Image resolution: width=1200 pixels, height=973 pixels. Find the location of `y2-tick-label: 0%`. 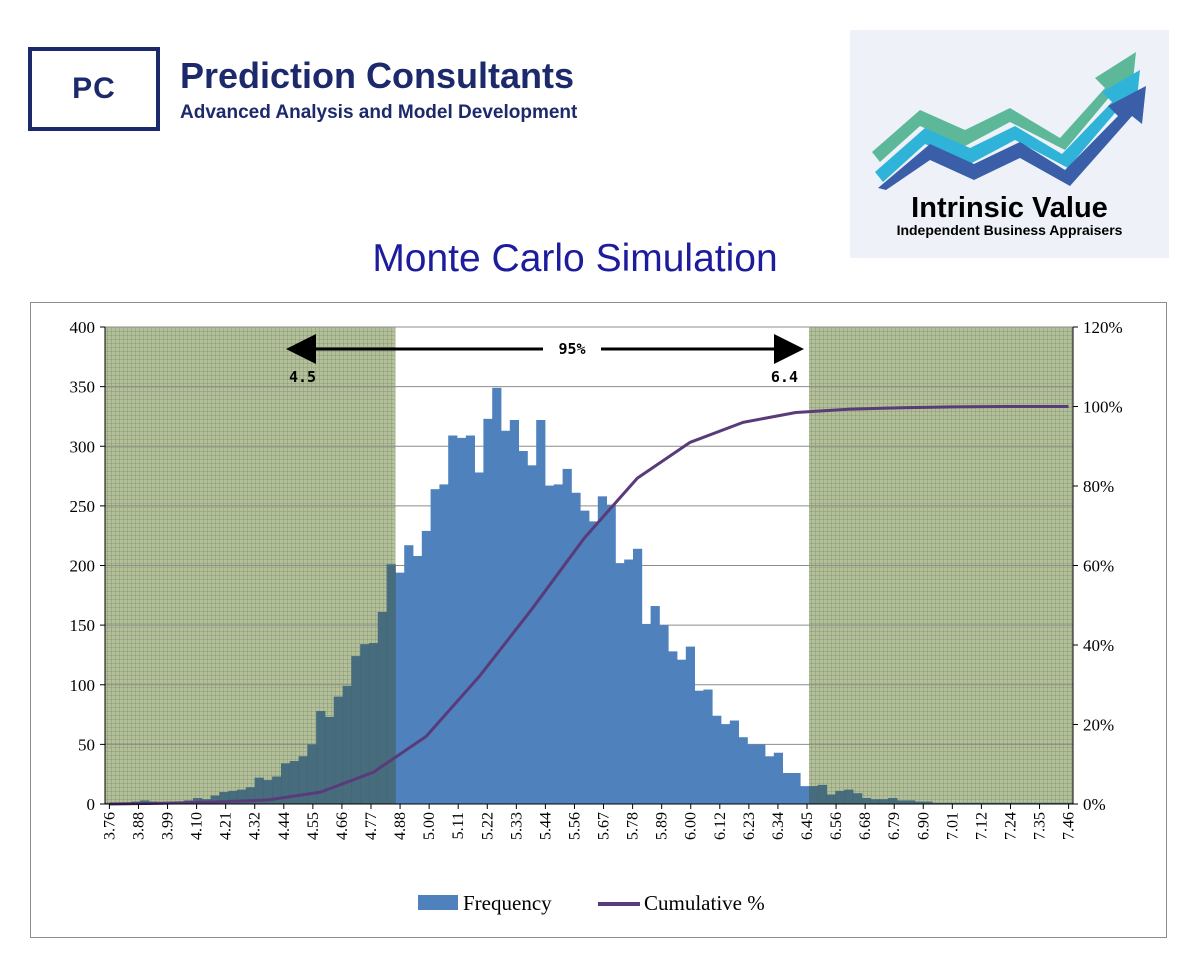

y2-tick-label: 0% is located at coordinates (1094, 804).